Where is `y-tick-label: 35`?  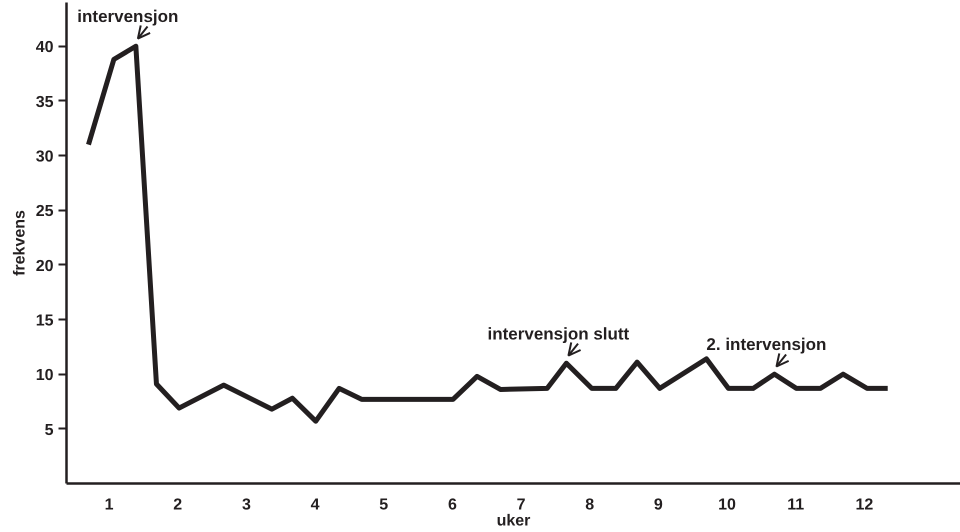
y-tick-label: 35 is located at coordinates (45, 102).